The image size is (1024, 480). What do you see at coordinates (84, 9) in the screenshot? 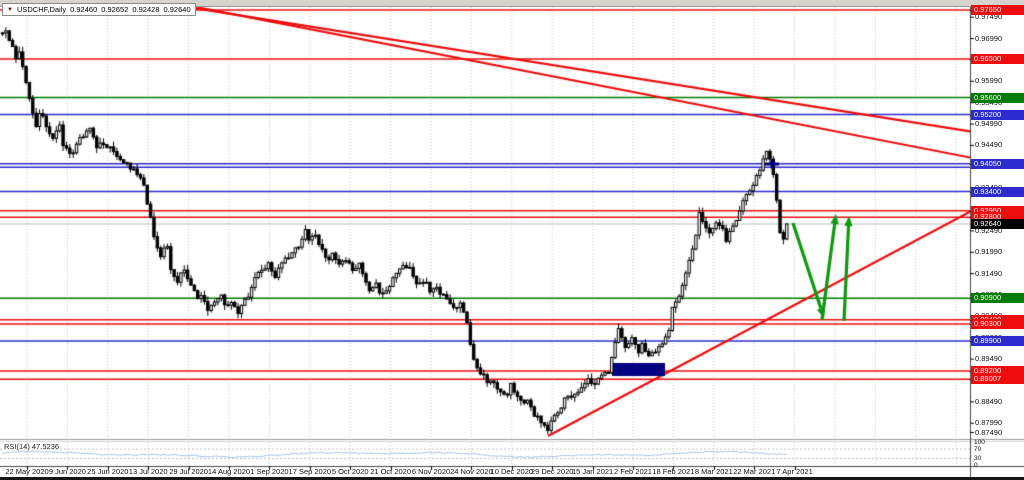
I see `ohlc-open: 0.92460` at bounding box center [84, 9].